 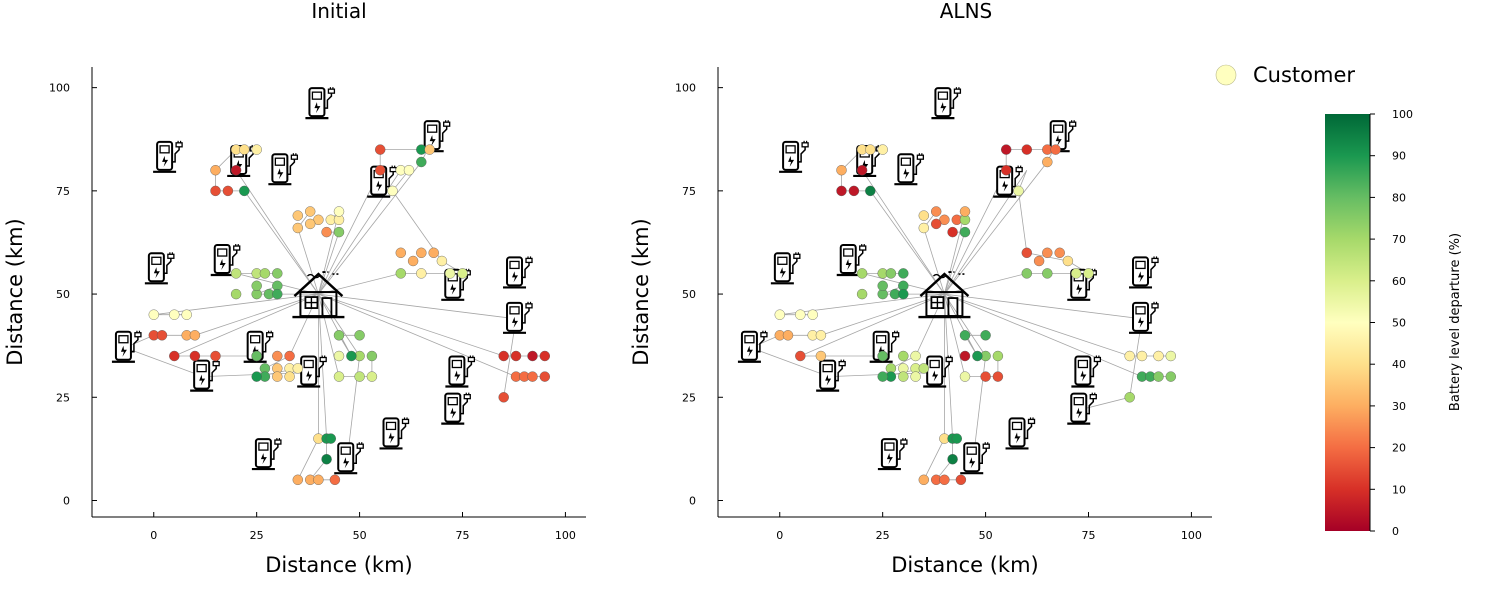 What do you see at coordinates (1399, 156) in the screenshot?
I see `colorbar-tick-label: 90` at bounding box center [1399, 156].